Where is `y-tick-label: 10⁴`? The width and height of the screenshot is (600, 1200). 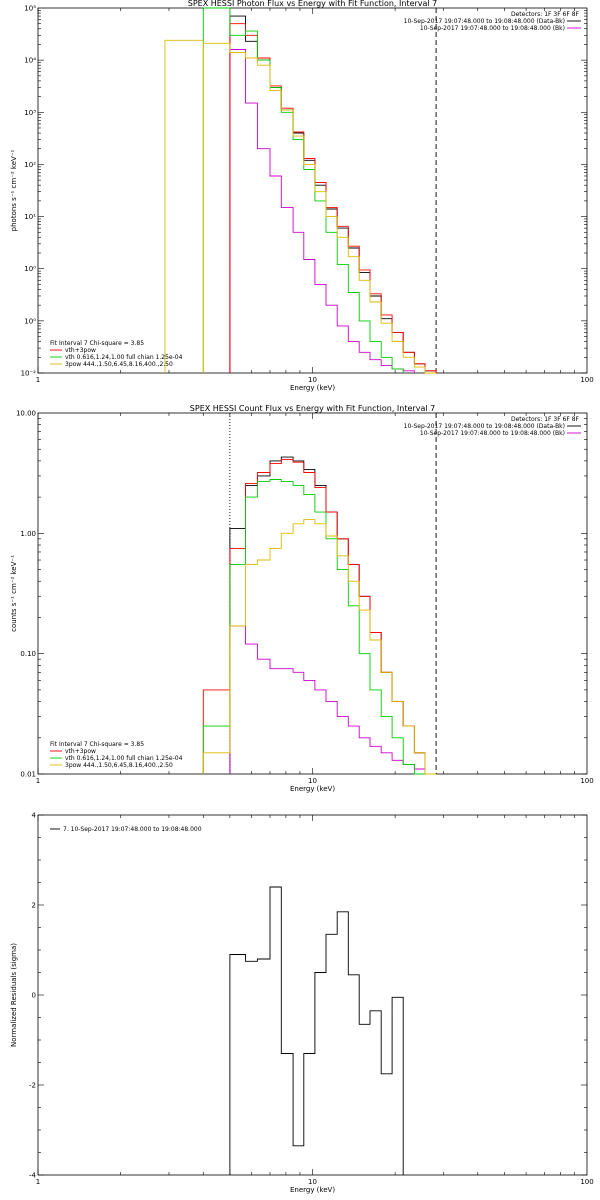
y-tick-label: 10⁴ is located at coordinates (30, 61).